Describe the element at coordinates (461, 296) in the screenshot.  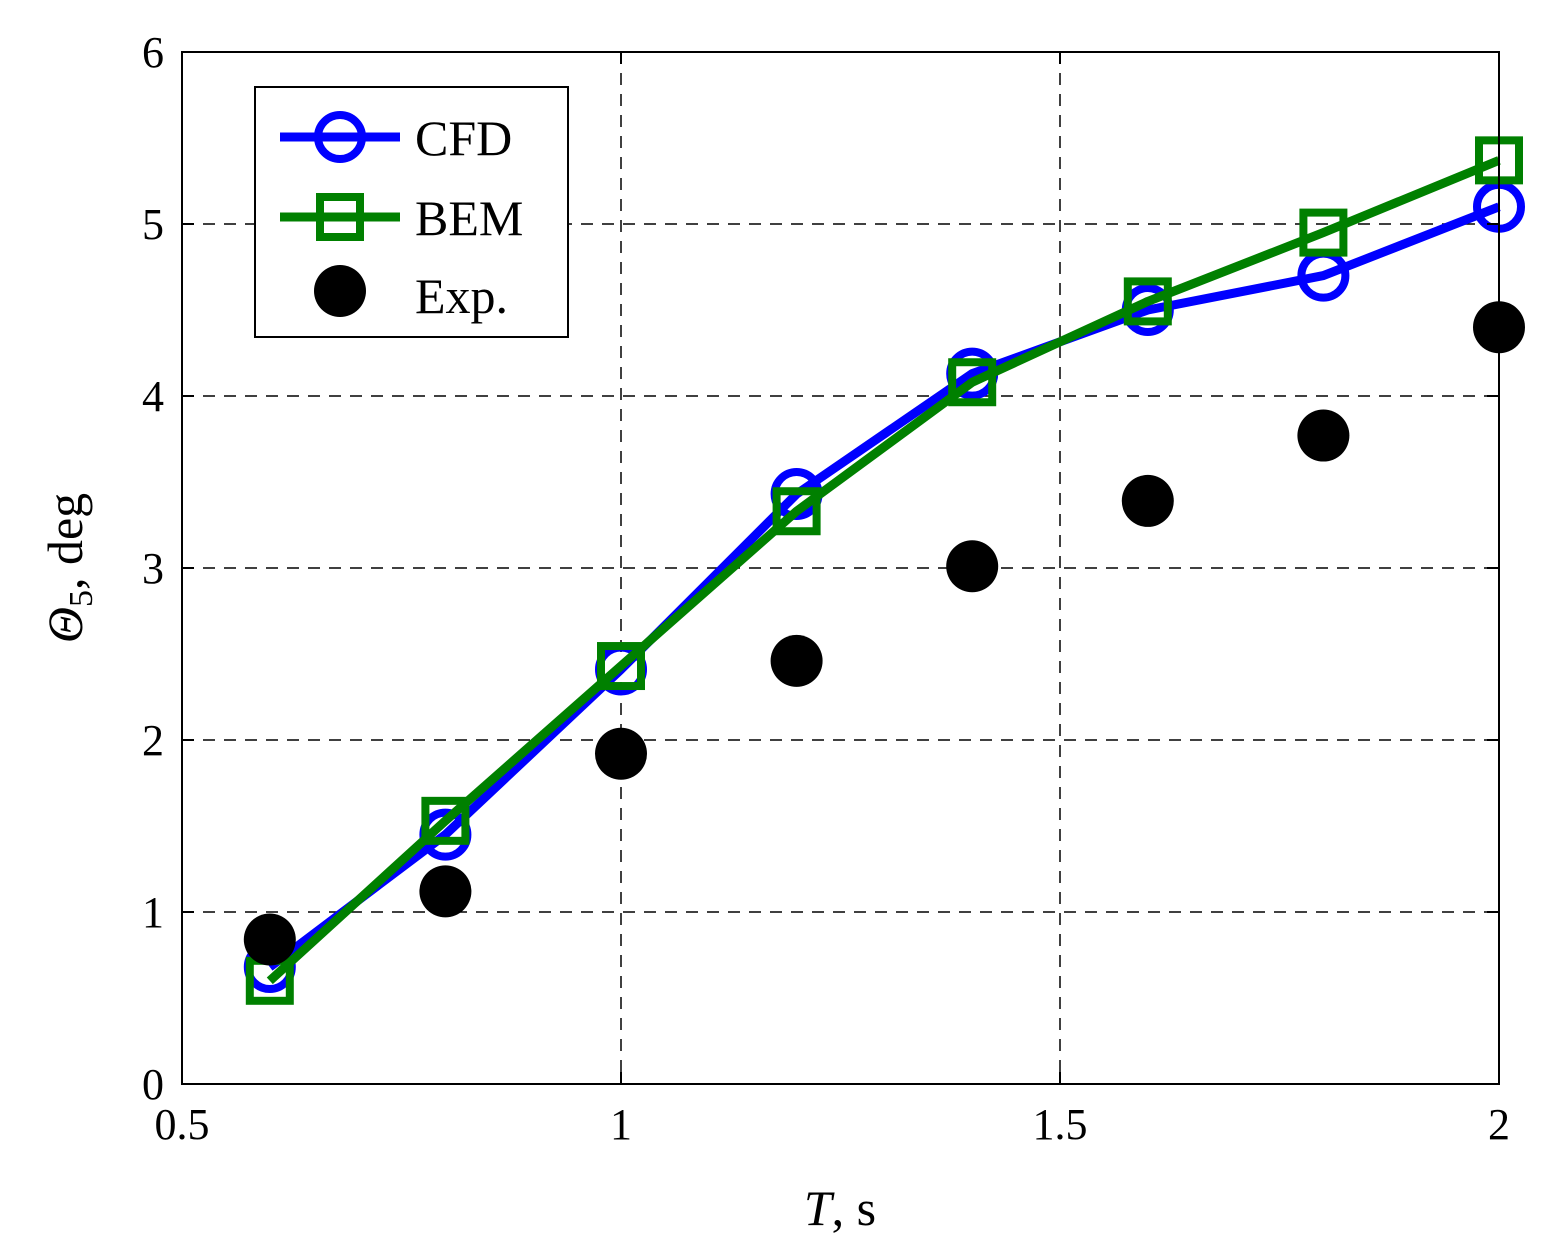
I see `legend-label-exp: Exp.` at that location.